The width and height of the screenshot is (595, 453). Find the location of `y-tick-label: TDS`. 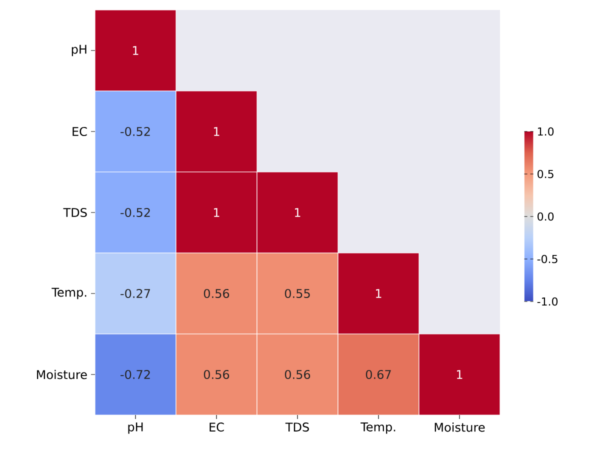

y-tick-label: TDS is located at coordinates (75, 213).